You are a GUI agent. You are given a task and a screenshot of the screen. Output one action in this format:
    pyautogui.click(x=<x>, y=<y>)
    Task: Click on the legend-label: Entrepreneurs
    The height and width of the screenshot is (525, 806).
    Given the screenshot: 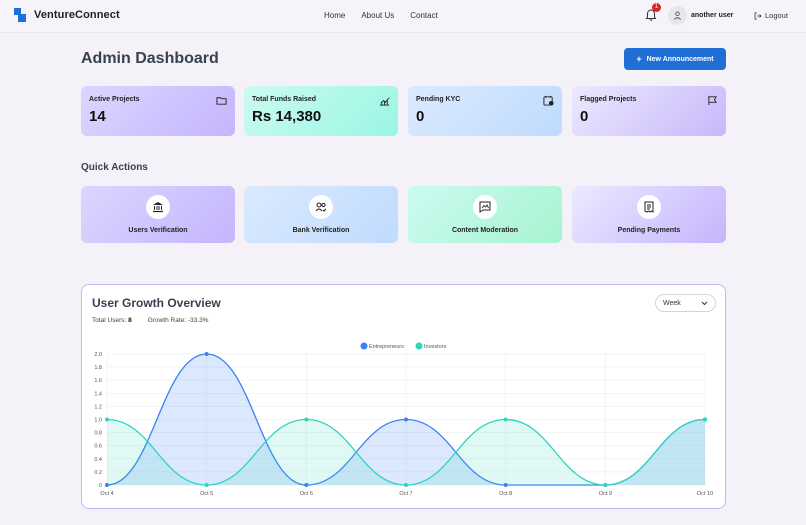 What is the action you would take?
    pyautogui.click(x=386, y=347)
    